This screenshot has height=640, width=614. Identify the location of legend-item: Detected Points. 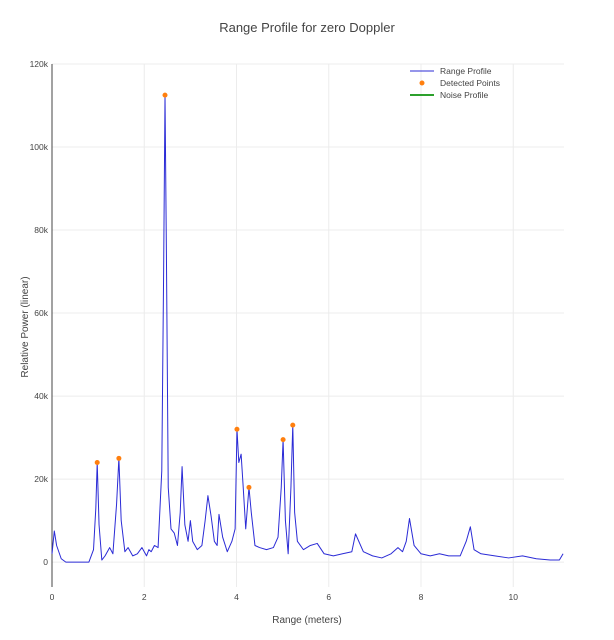
(460, 83).